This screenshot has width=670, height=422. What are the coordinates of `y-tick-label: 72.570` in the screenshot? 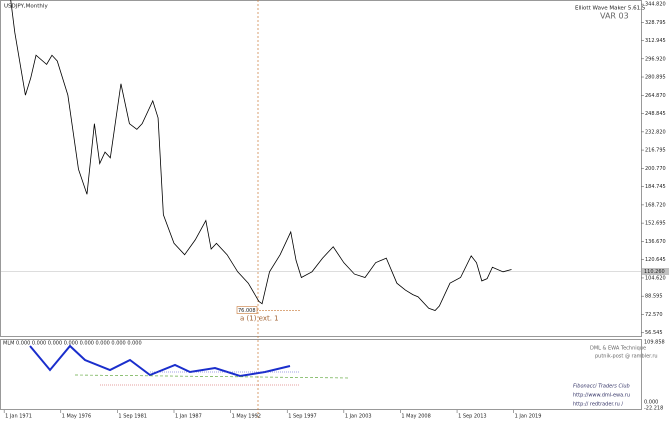 It's located at (654, 315).